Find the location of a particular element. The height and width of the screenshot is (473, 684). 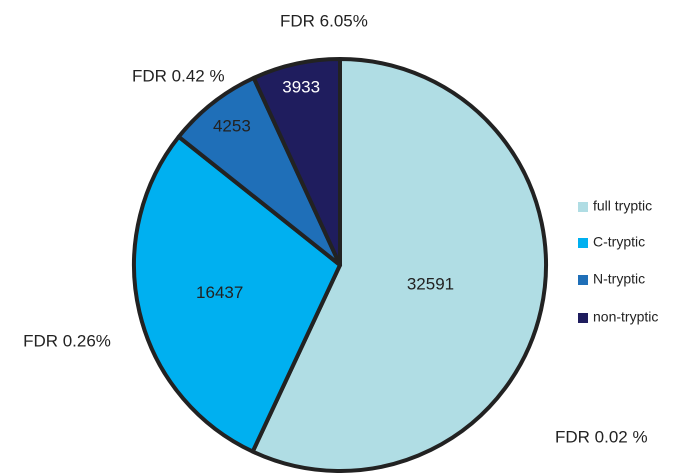

pie-slice is located at coordinates (296, 162).